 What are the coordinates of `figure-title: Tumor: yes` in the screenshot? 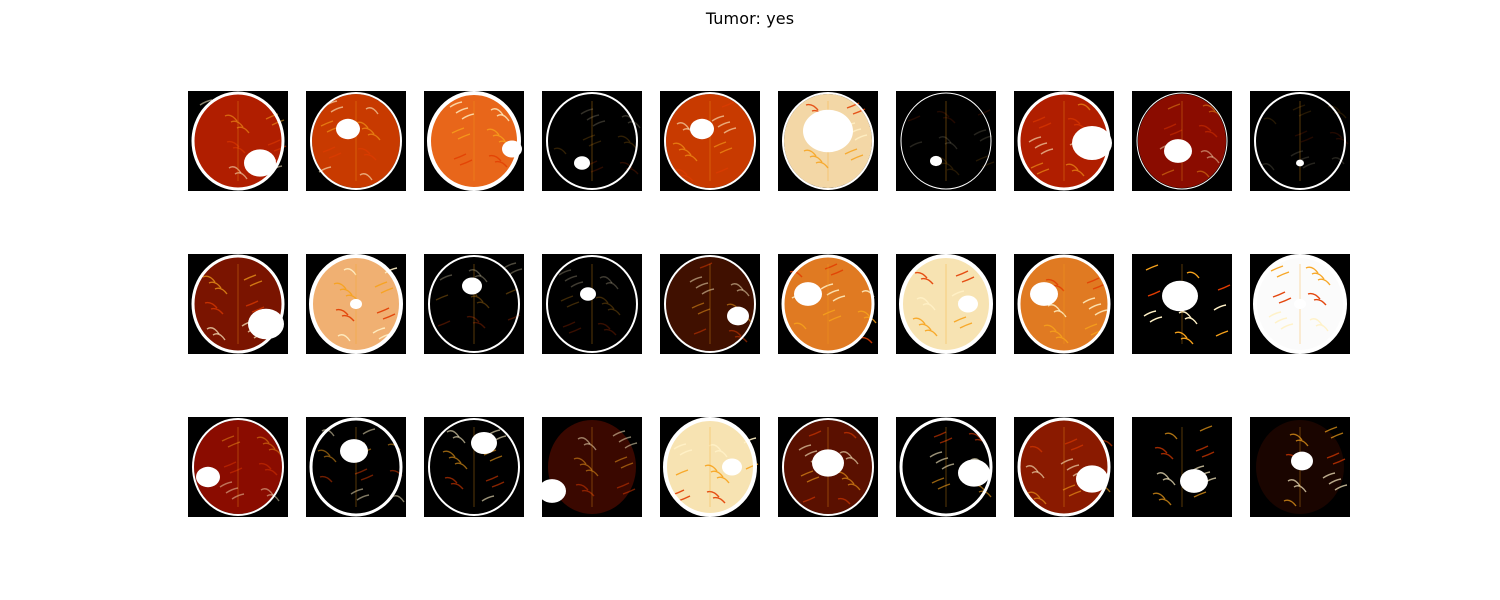 It's located at (750, 18).